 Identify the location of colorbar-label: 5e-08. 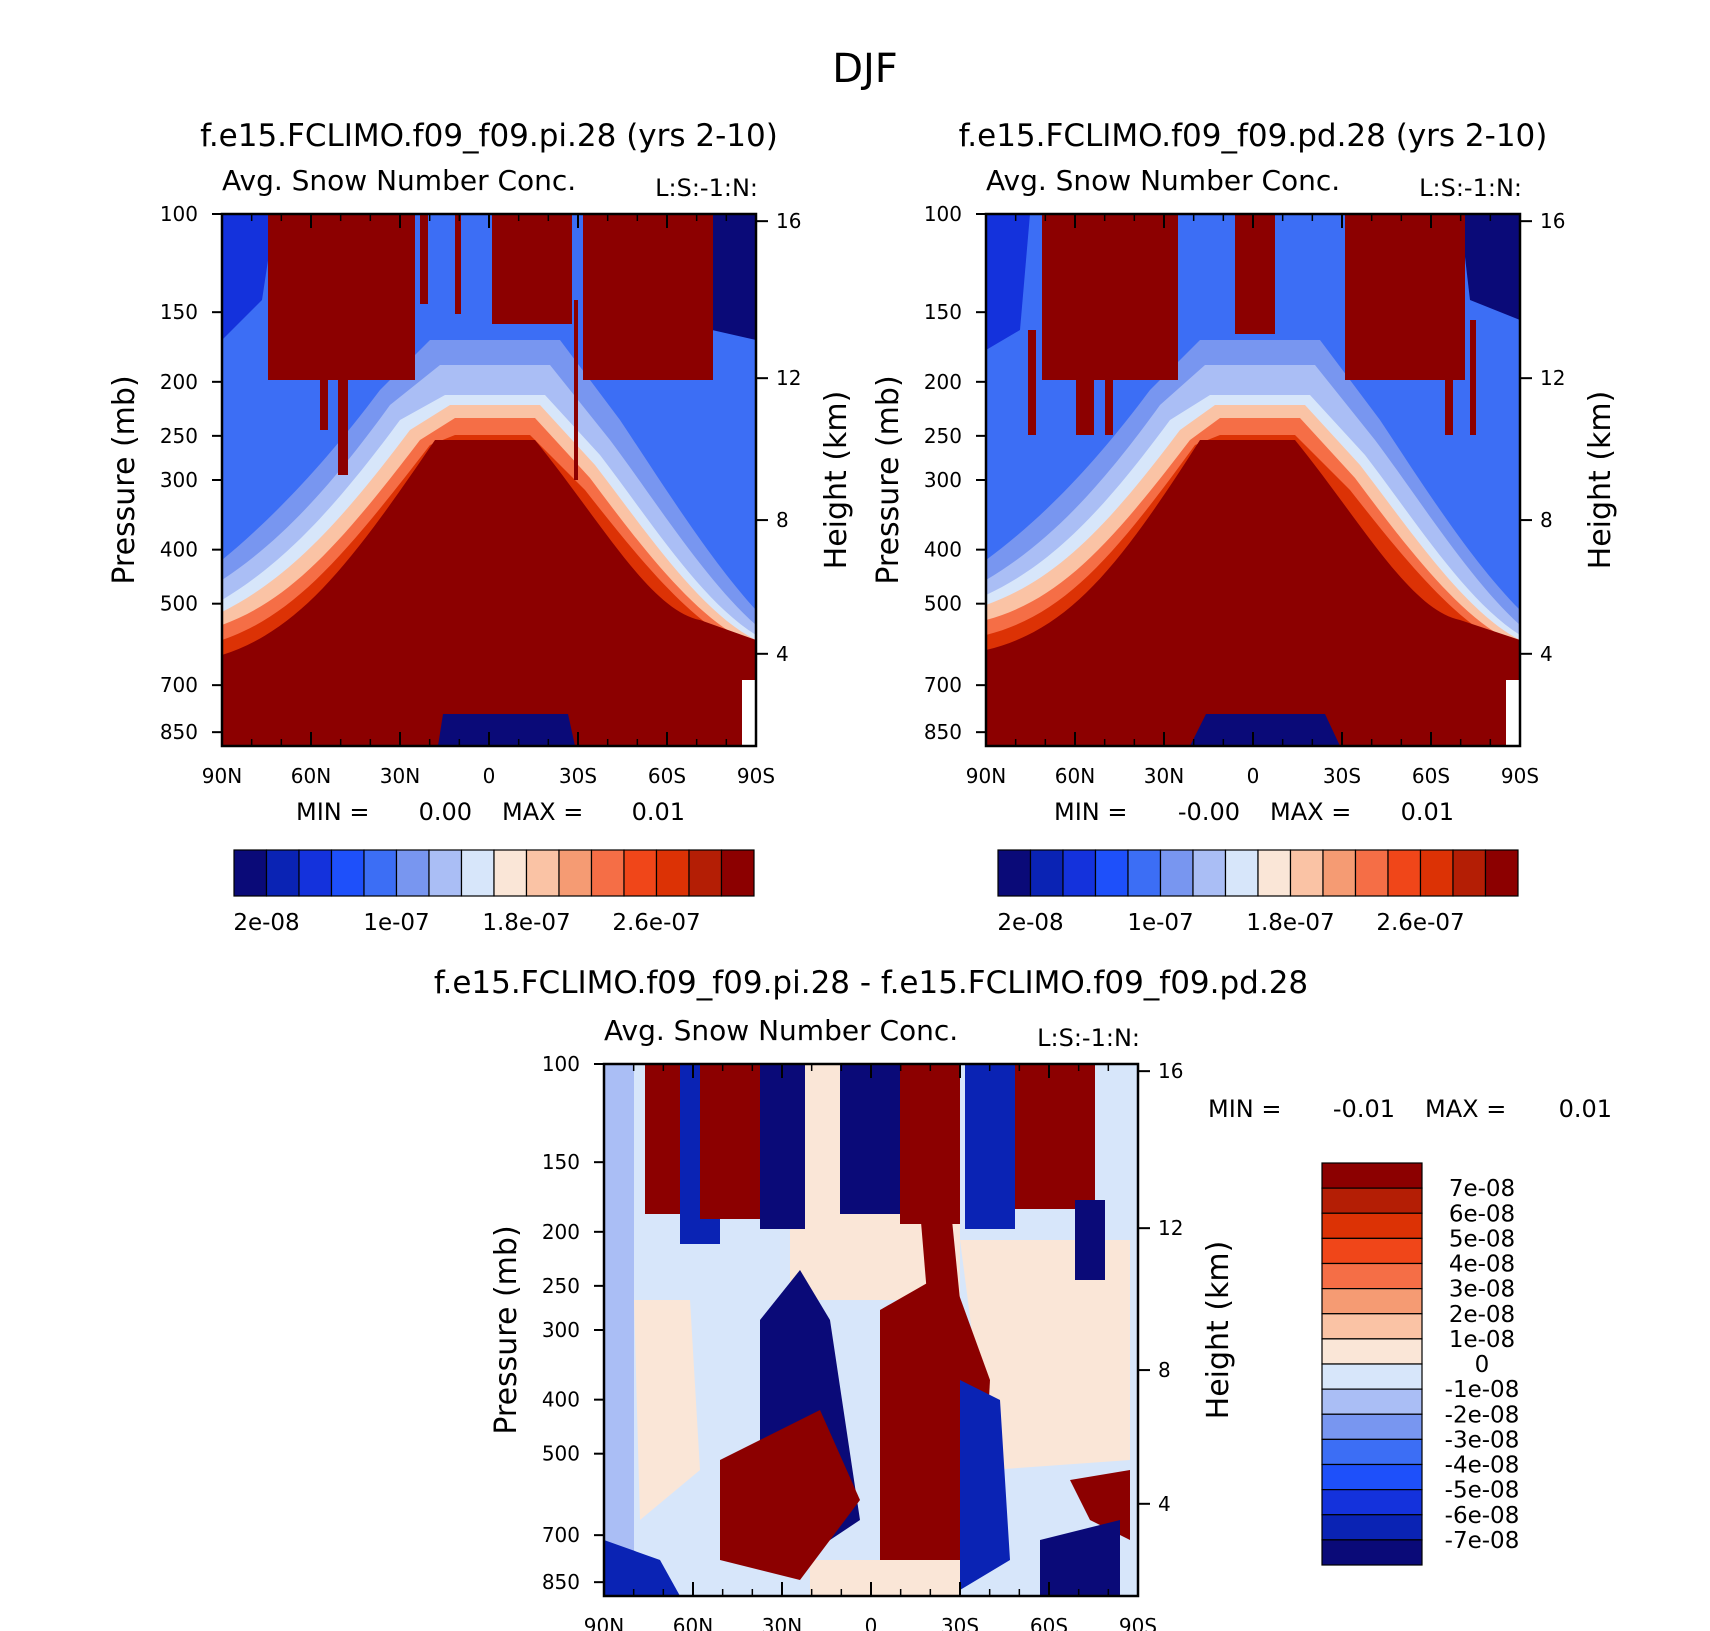
(1482, 1239).